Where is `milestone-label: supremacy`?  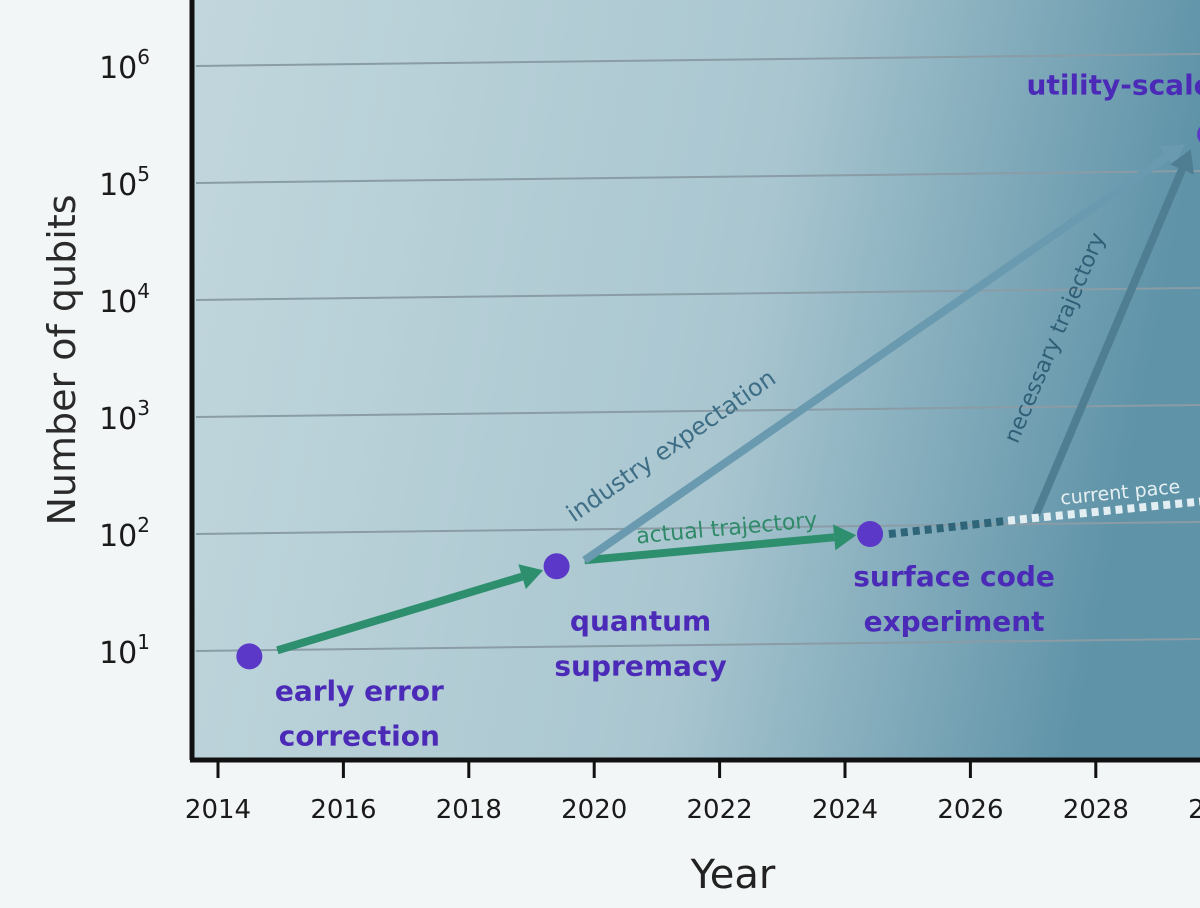 milestone-label: supremacy is located at coordinates (640, 665).